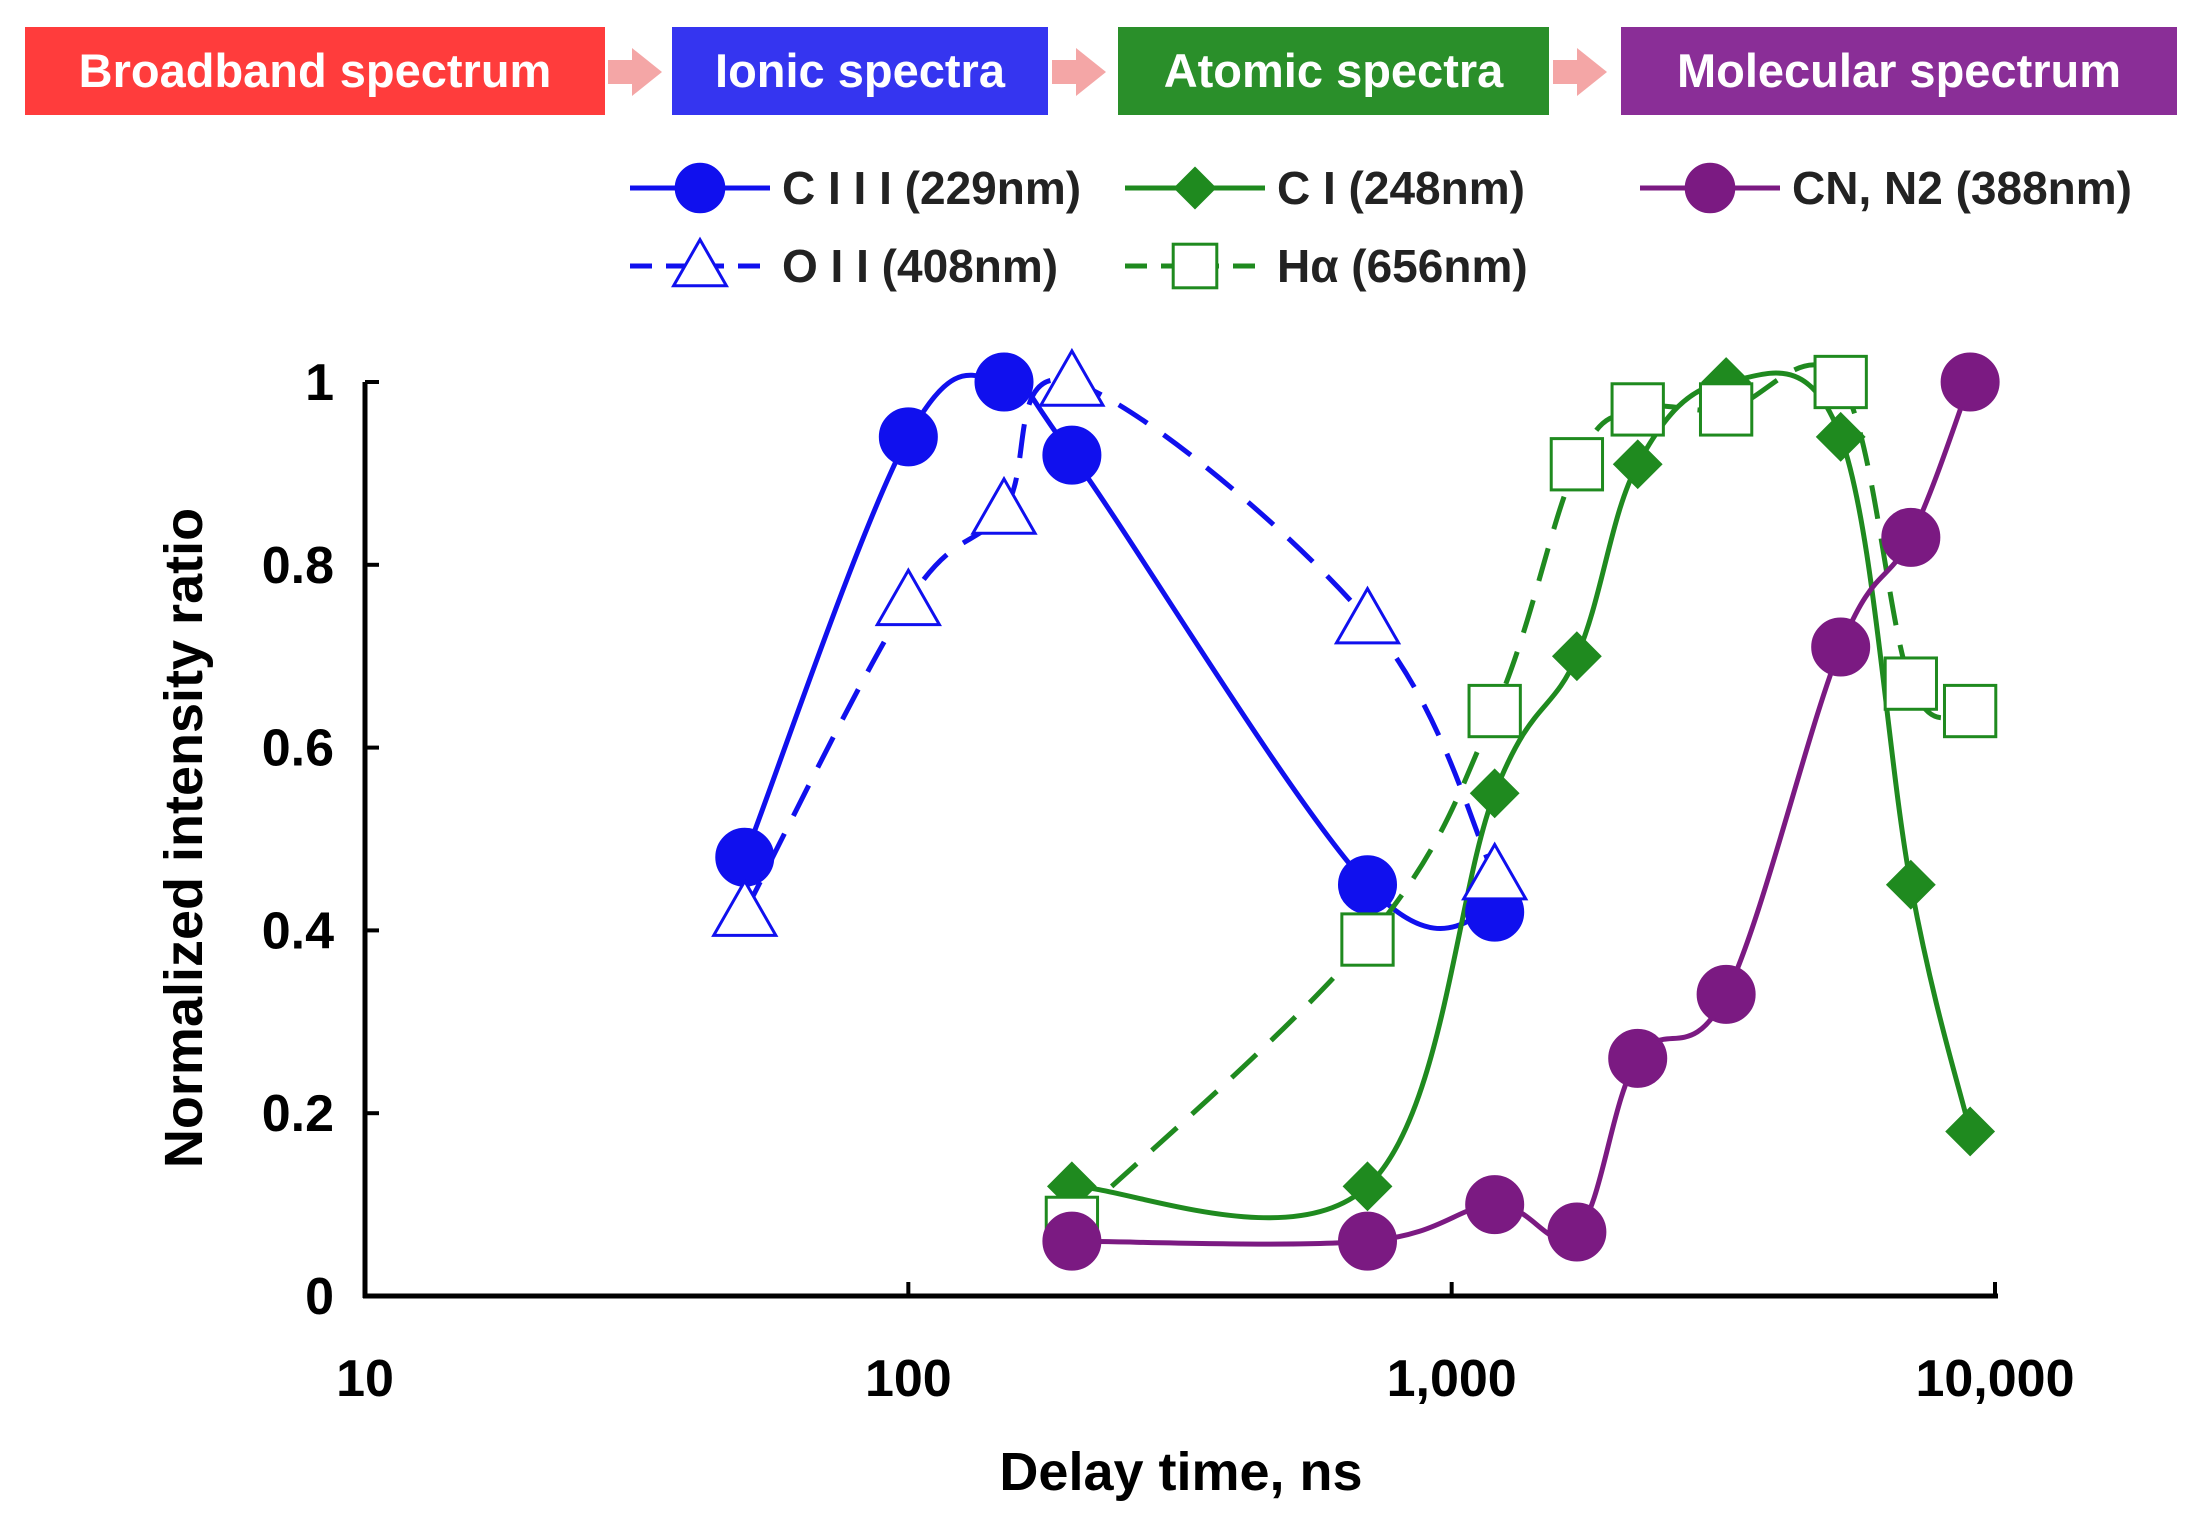 The height and width of the screenshot is (1522, 2197). Describe the element at coordinates (298, 931) in the screenshot. I see `y-tick-label: 0.4` at that location.